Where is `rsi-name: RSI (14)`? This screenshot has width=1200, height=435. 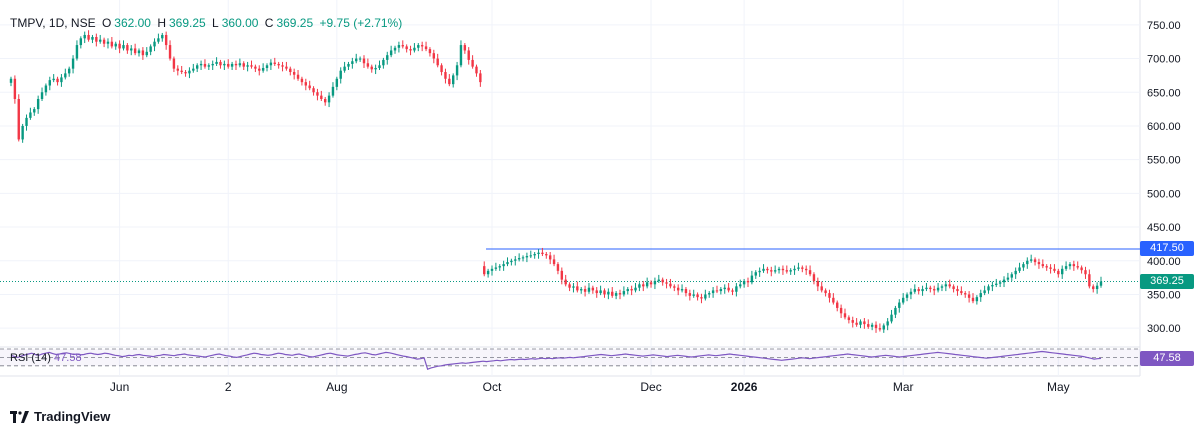 rsi-name: RSI (14) is located at coordinates (30, 358).